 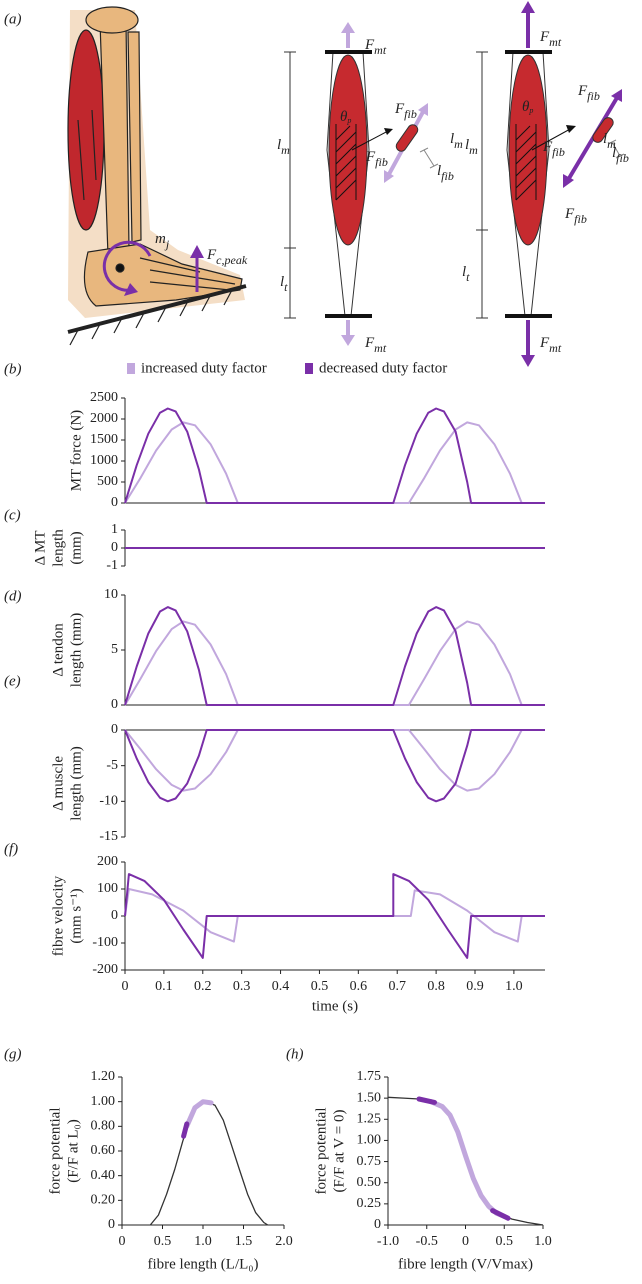 I want to click on y-tick-label: 5, so click(x=114, y=649).